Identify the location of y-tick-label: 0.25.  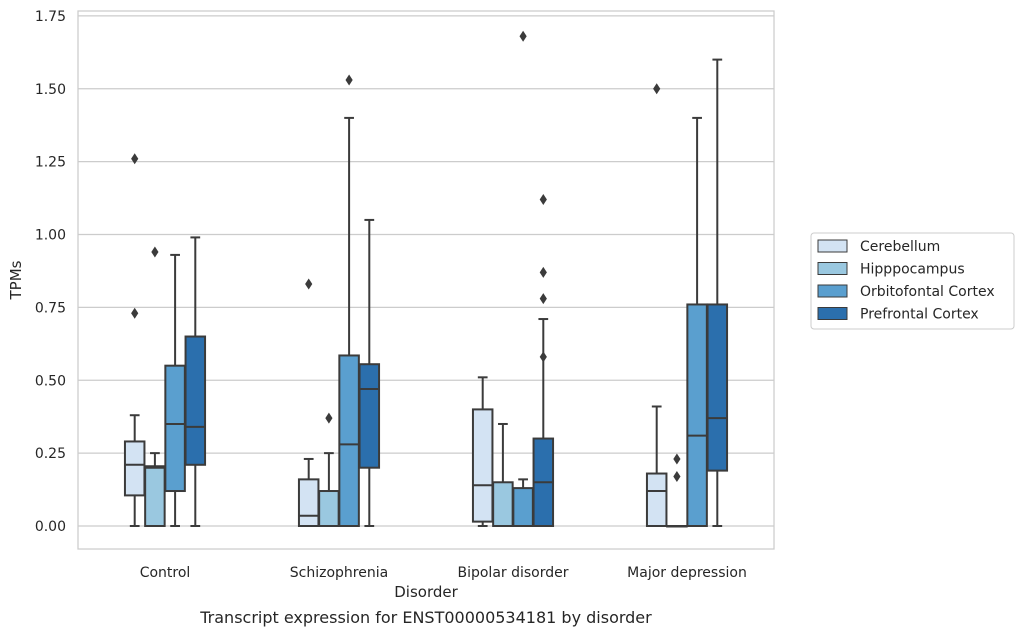
(50, 454).